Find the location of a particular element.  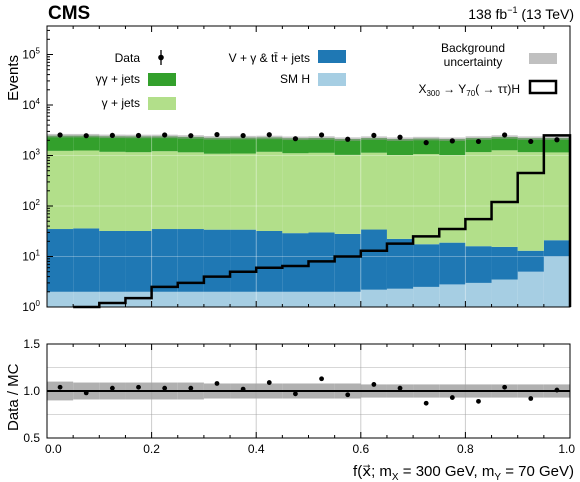

upper-y-axis-label: Events is located at coordinates (13, 78).